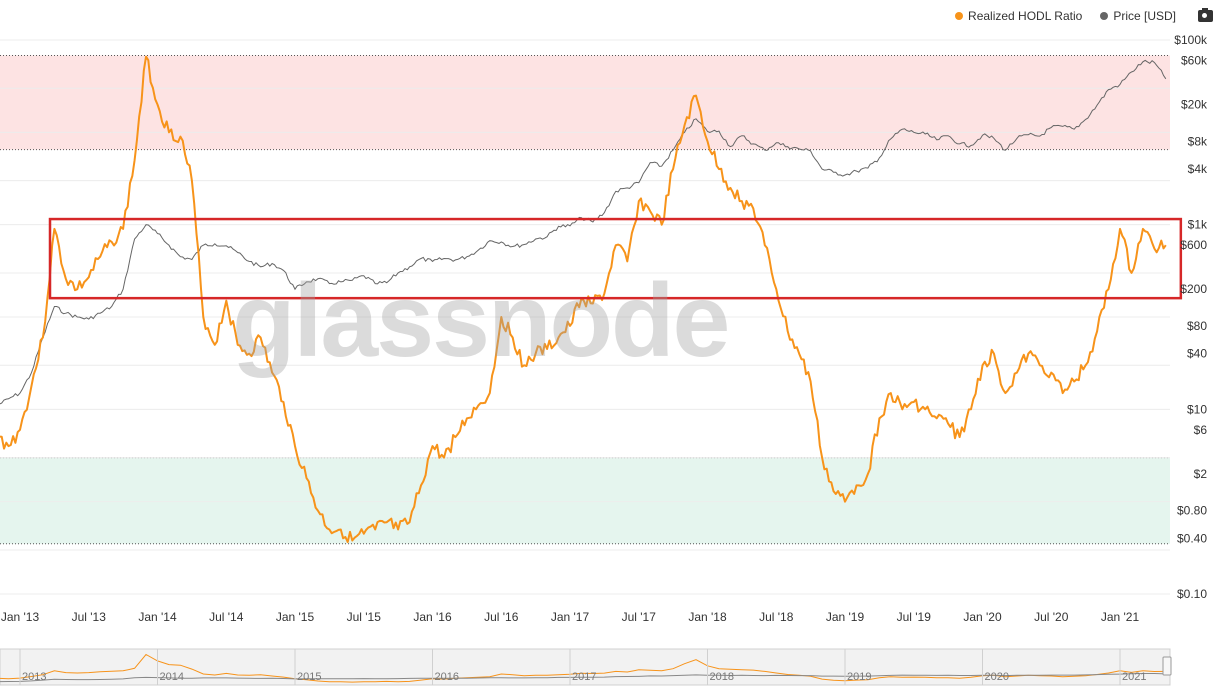 This screenshot has height=688, width=1223. What do you see at coordinates (859, 677) in the screenshot?
I see `navigator-year-label: 2019` at bounding box center [859, 677].